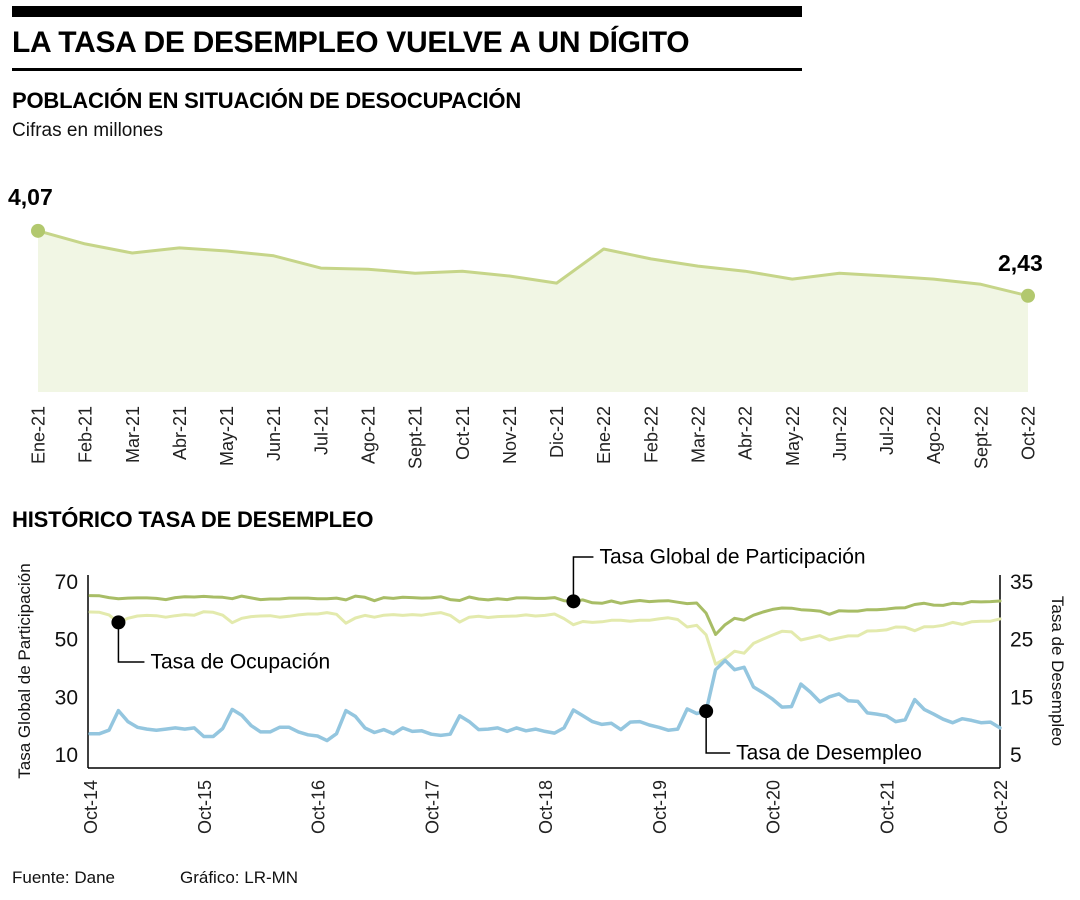  Describe the element at coordinates (1028, 295) in the screenshot. I see `end-marker` at that location.